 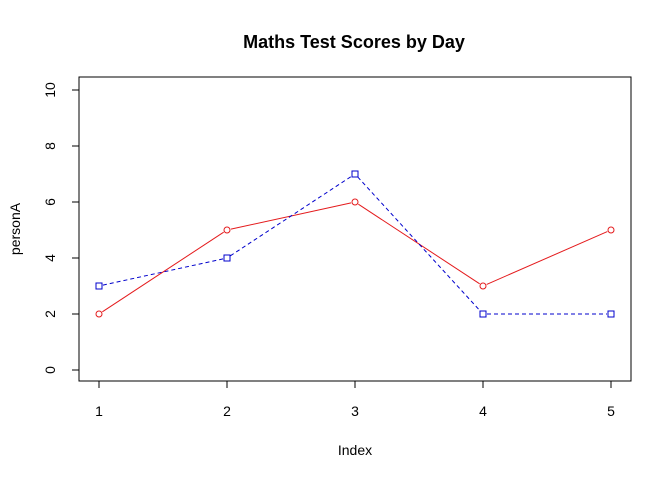 I want to click on x-tick-label: 1, so click(x=99, y=411).